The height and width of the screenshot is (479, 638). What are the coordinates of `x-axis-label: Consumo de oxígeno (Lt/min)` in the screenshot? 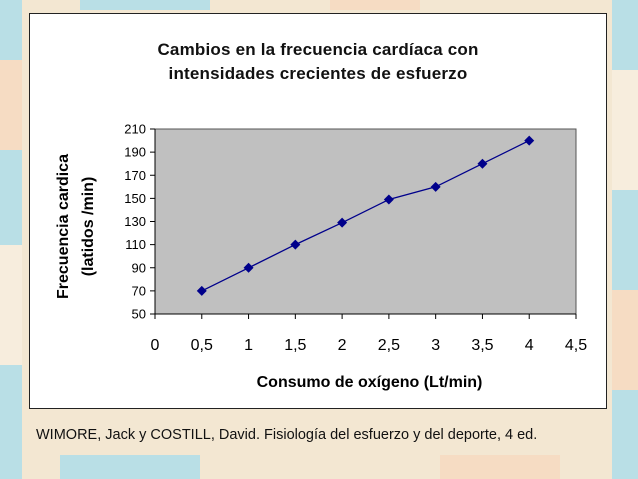 It's located at (370, 382).